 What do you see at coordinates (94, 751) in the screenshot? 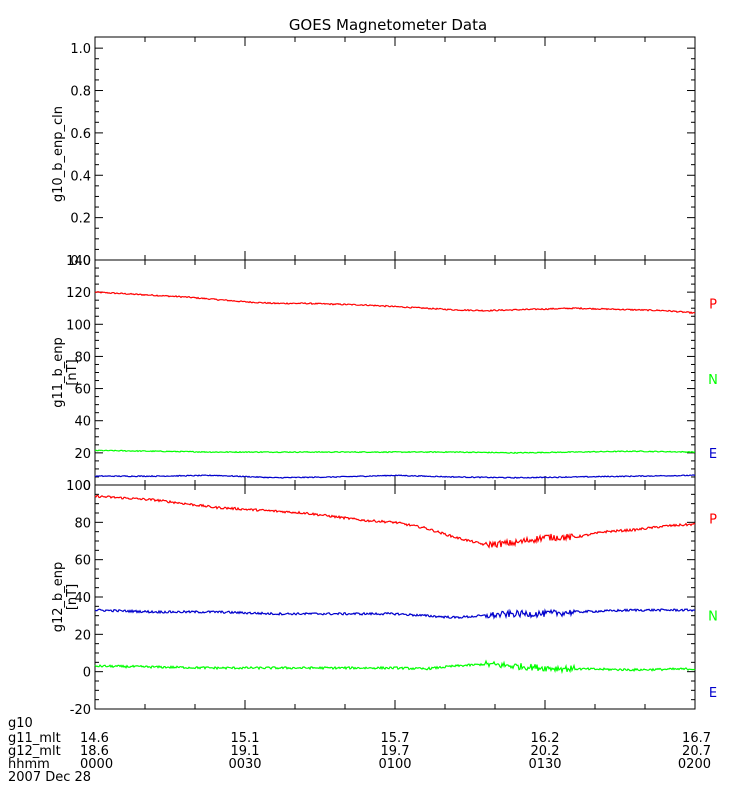
I see `xtick-label-g12_mlt-0: 18.6` at bounding box center [94, 751].